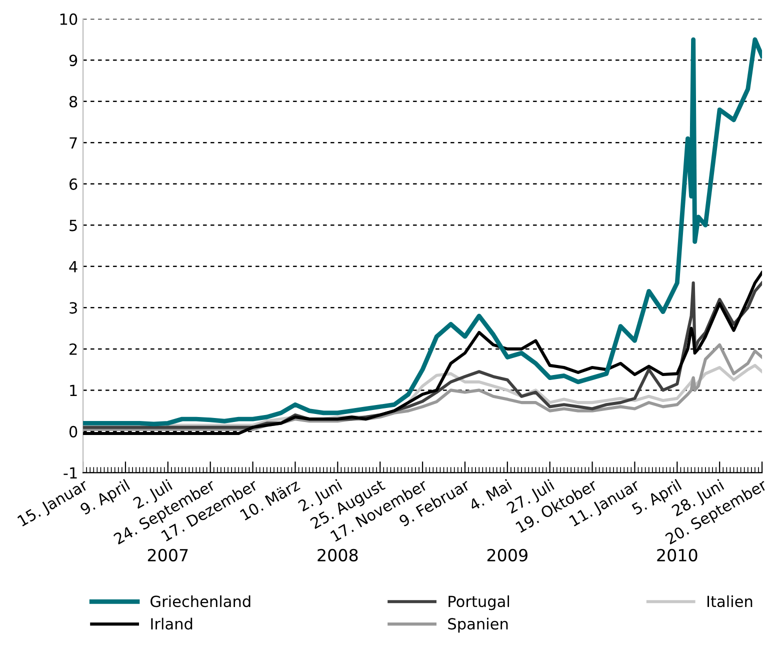 This screenshot has width=776, height=652. I want to click on y-tick-label: 5, so click(73, 226).